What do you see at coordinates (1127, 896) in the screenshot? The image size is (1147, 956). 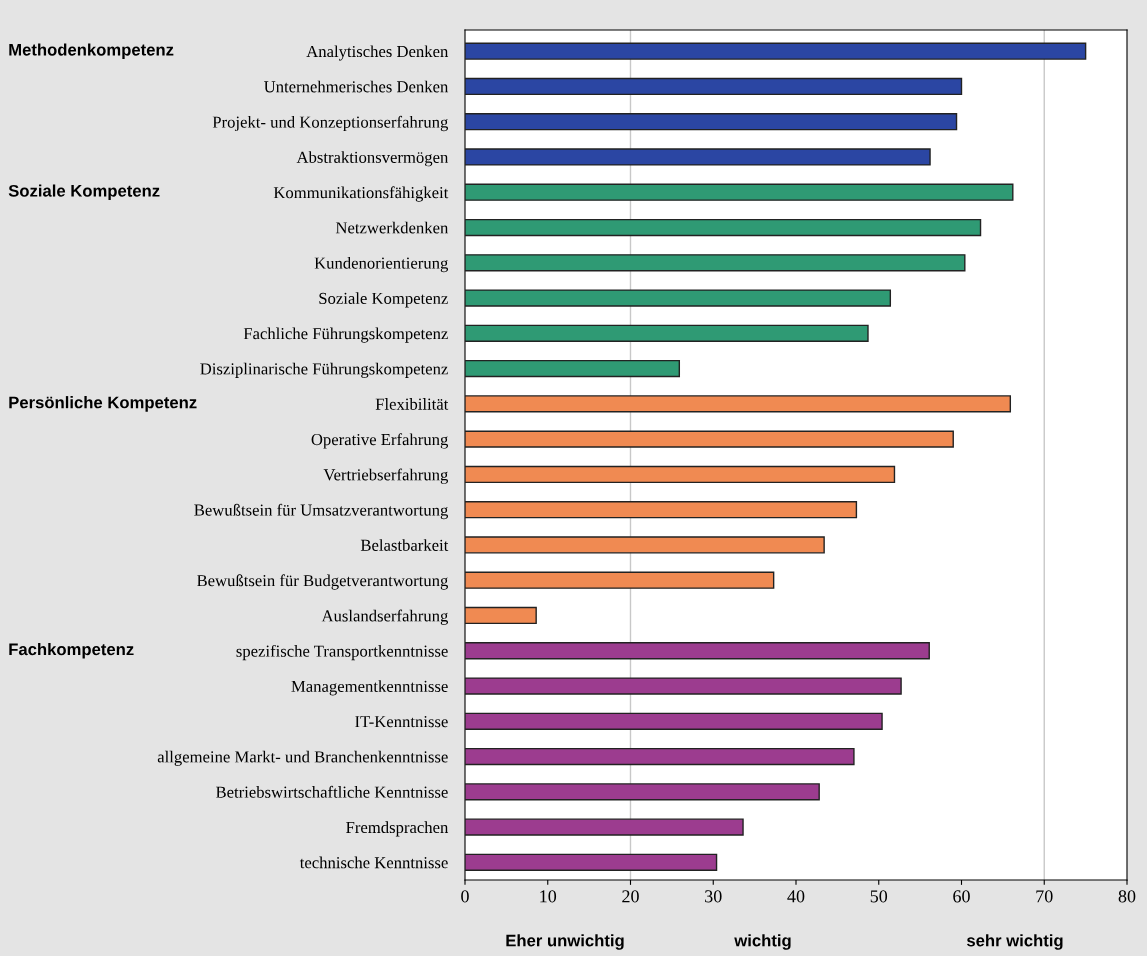 I see `x-tick-label: 80` at bounding box center [1127, 896].